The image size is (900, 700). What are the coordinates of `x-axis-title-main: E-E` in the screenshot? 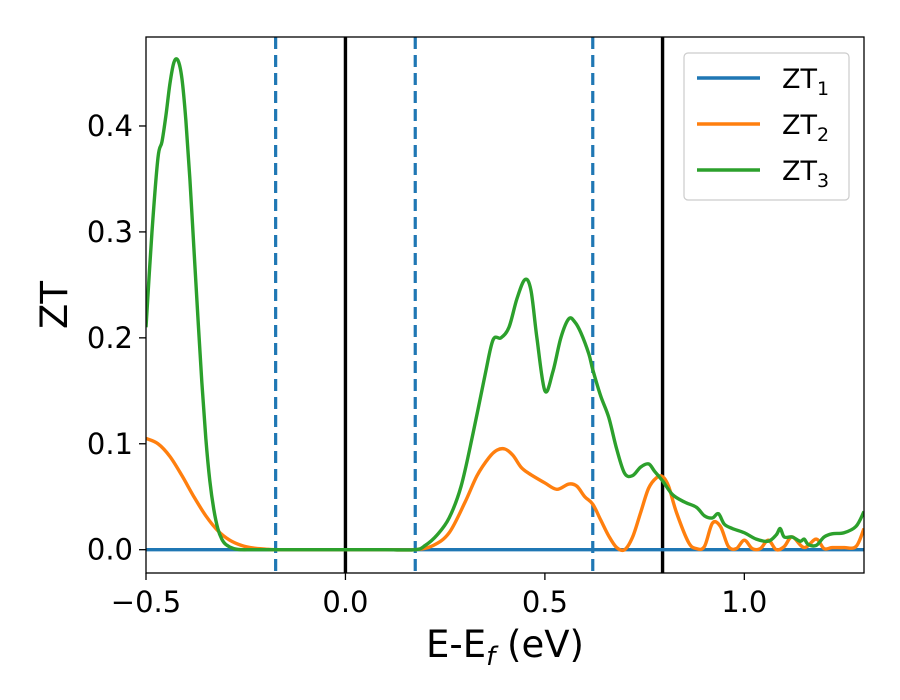 It's located at (456, 644).